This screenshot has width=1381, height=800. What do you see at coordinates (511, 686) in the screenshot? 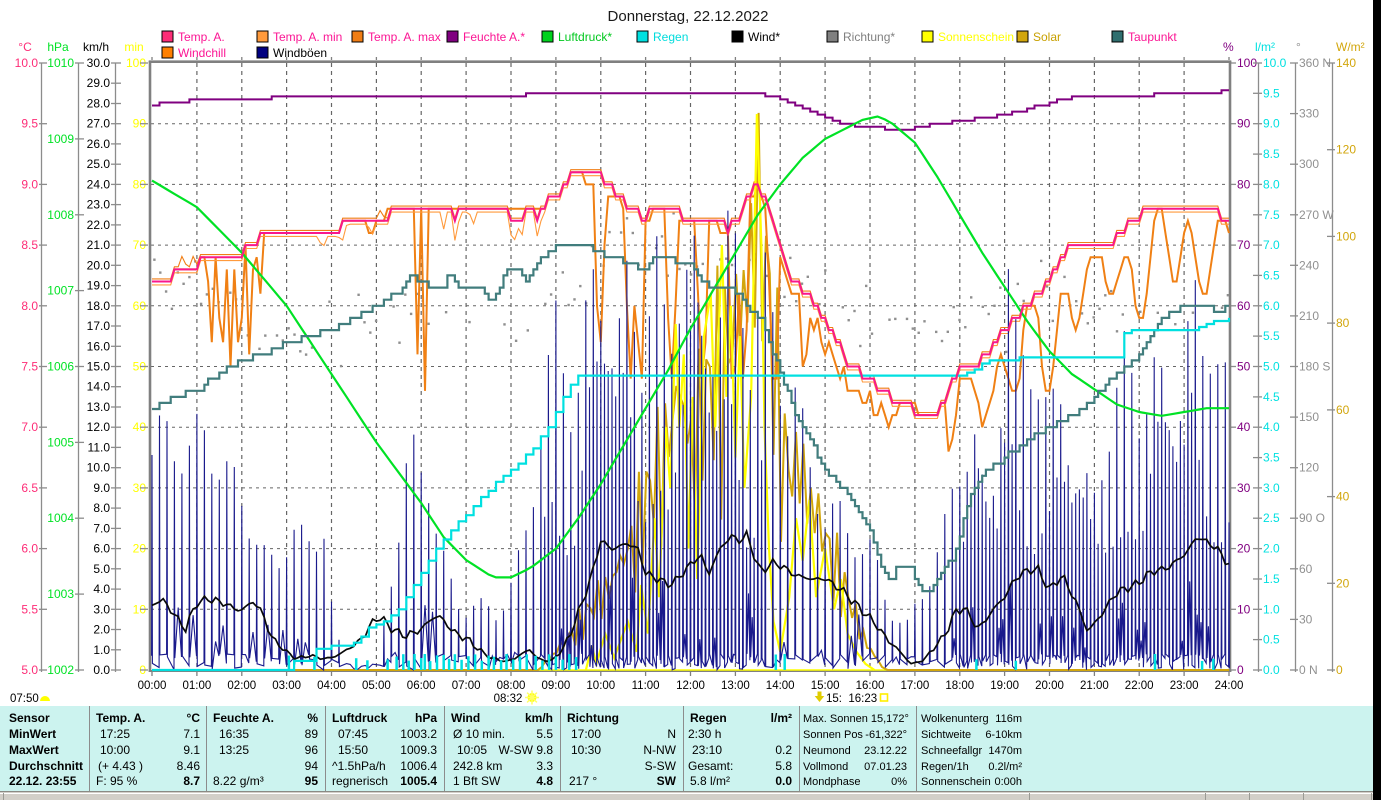
I see `svg-text: 08:00` at bounding box center [511, 686].